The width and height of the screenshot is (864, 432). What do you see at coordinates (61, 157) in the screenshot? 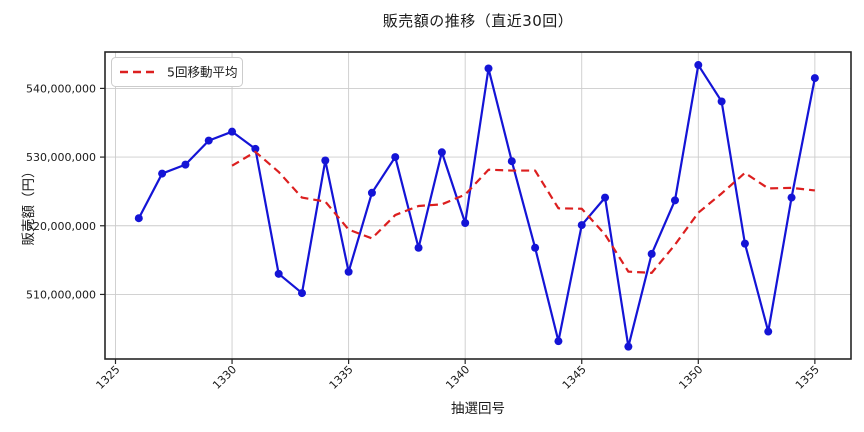
I see `y-tick-label: 530,000,000` at bounding box center [61, 157].